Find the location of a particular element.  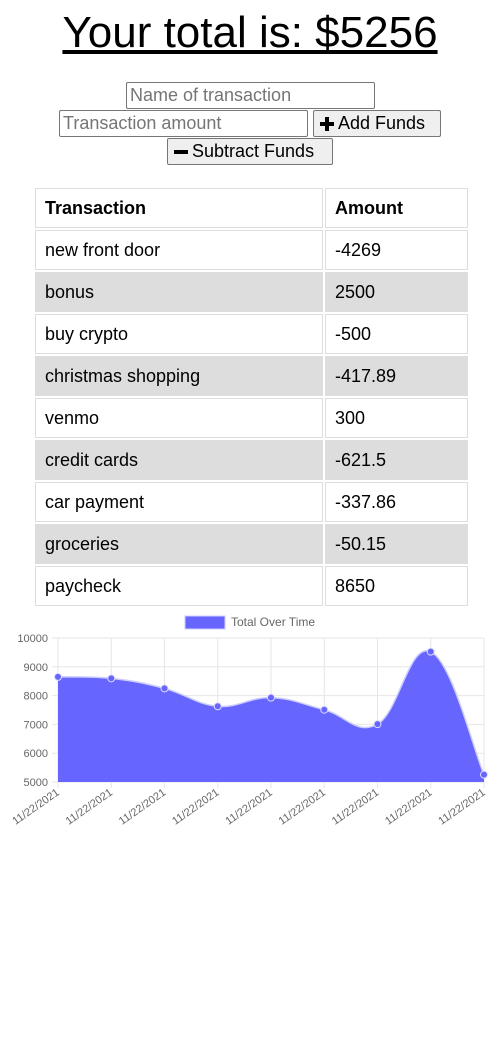

transaction-amount-cell: -500 is located at coordinates (396, 334).